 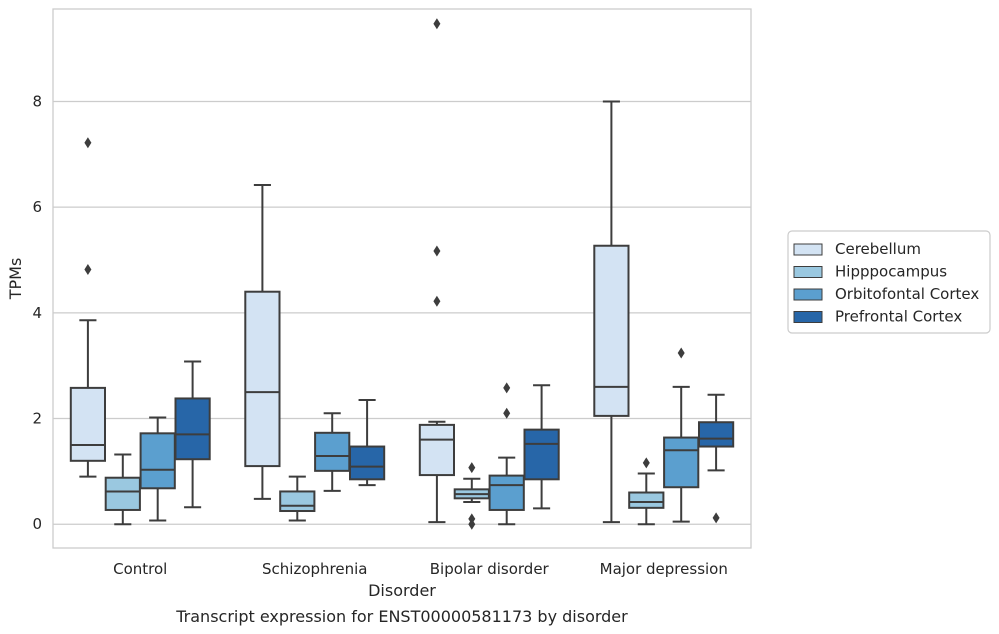 What do you see at coordinates (37, 313) in the screenshot?
I see `y-tick-label: 4` at bounding box center [37, 313].